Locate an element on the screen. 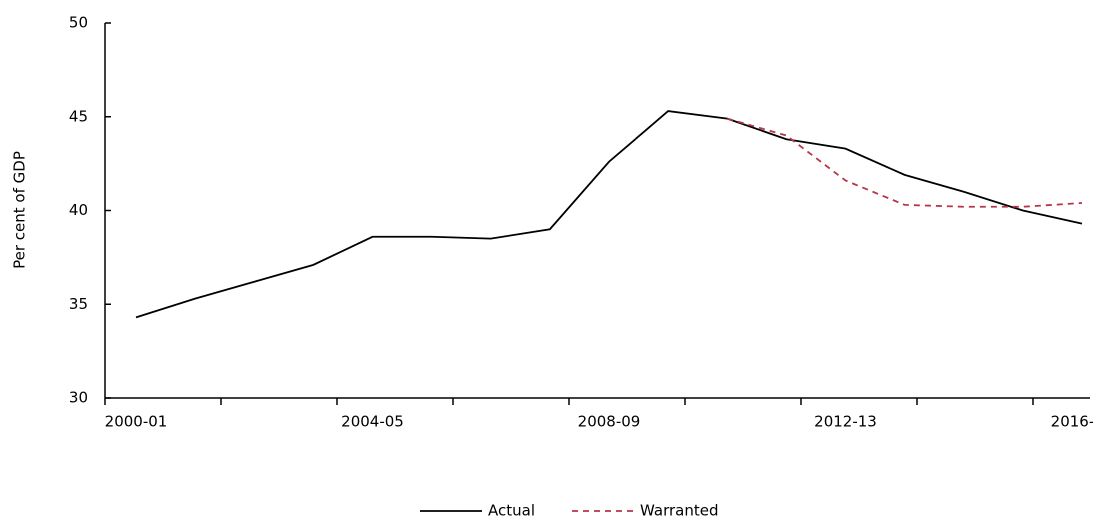 The height and width of the screenshot is (524, 1093). y-tick-label: 40 is located at coordinates (78, 210).